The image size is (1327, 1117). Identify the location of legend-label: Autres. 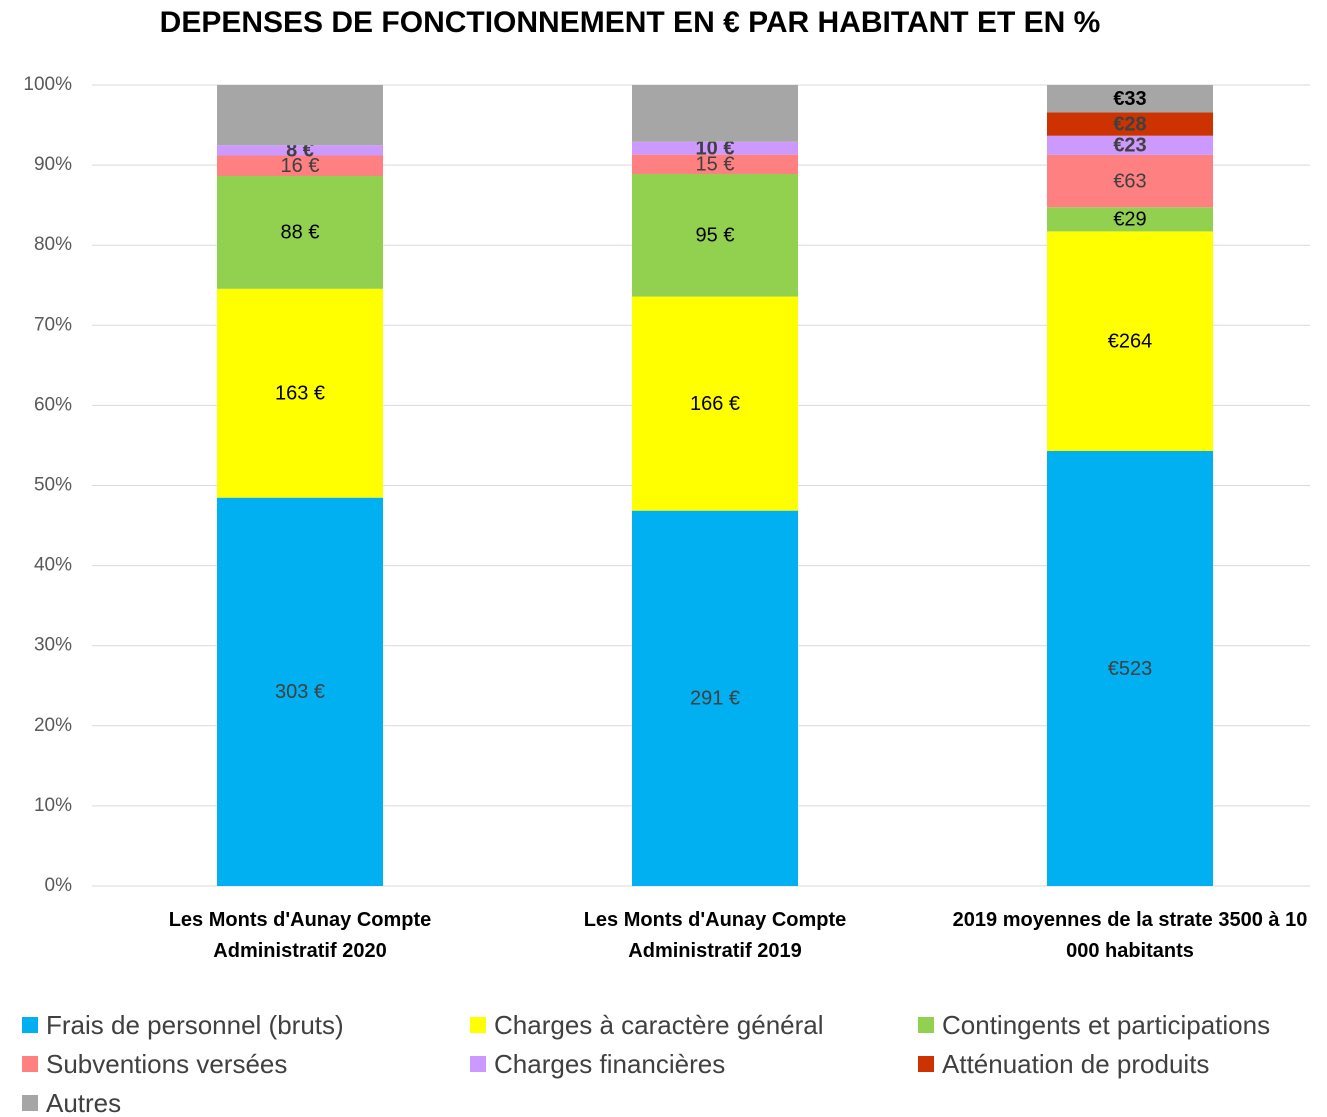
(84, 1102).